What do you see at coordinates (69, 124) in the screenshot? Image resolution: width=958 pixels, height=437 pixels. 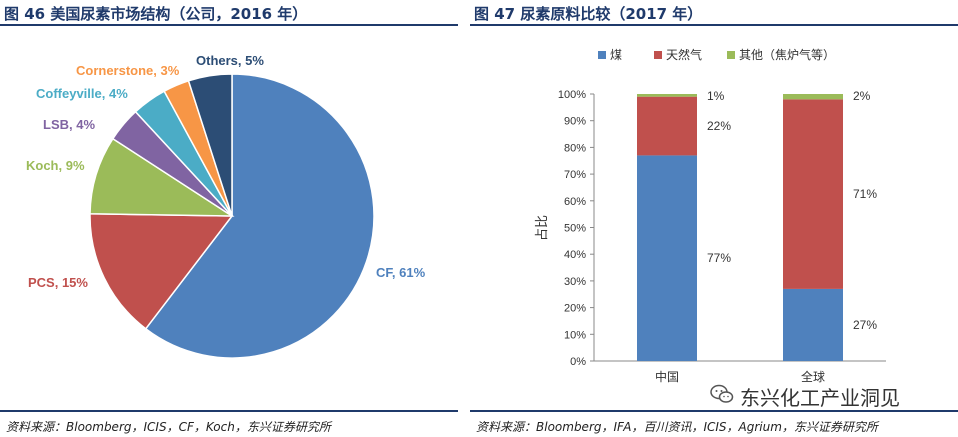 I see `pie-label-lsb: LSB, 4%` at bounding box center [69, 124].